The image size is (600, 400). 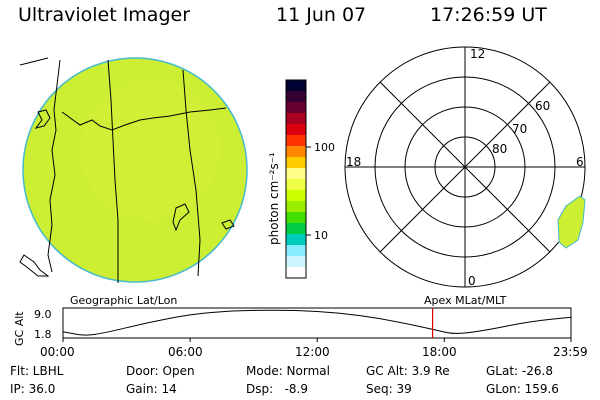 What do you see at coordinates (519, 371) in the screenshot?
I see `info-glat: GLat: -26.8` at bounding box center [519, 371].